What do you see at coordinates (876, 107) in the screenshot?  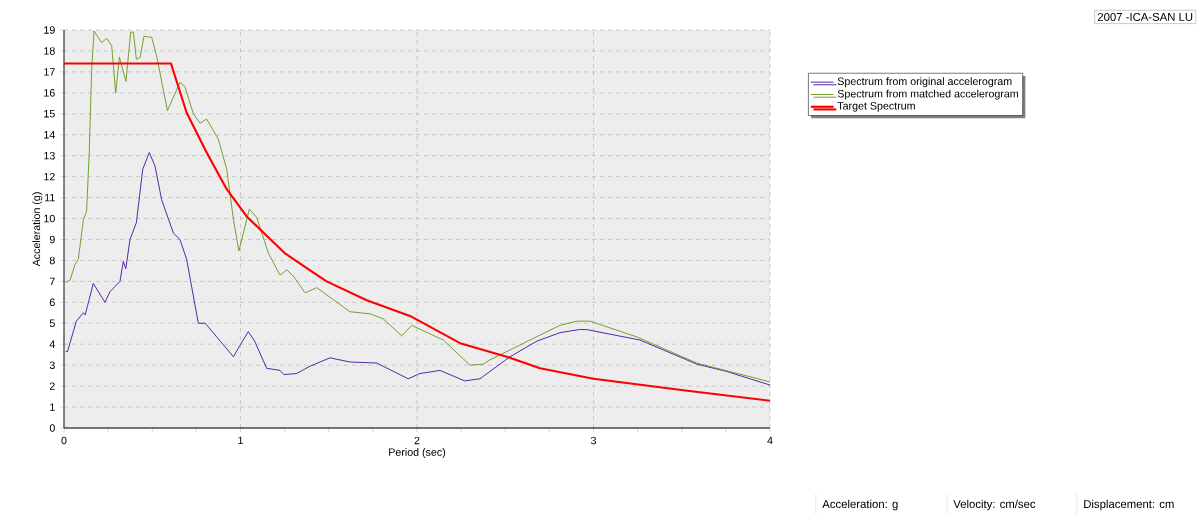 I see `legend-label: Target Spectrum` at bounding box center [876, 107].